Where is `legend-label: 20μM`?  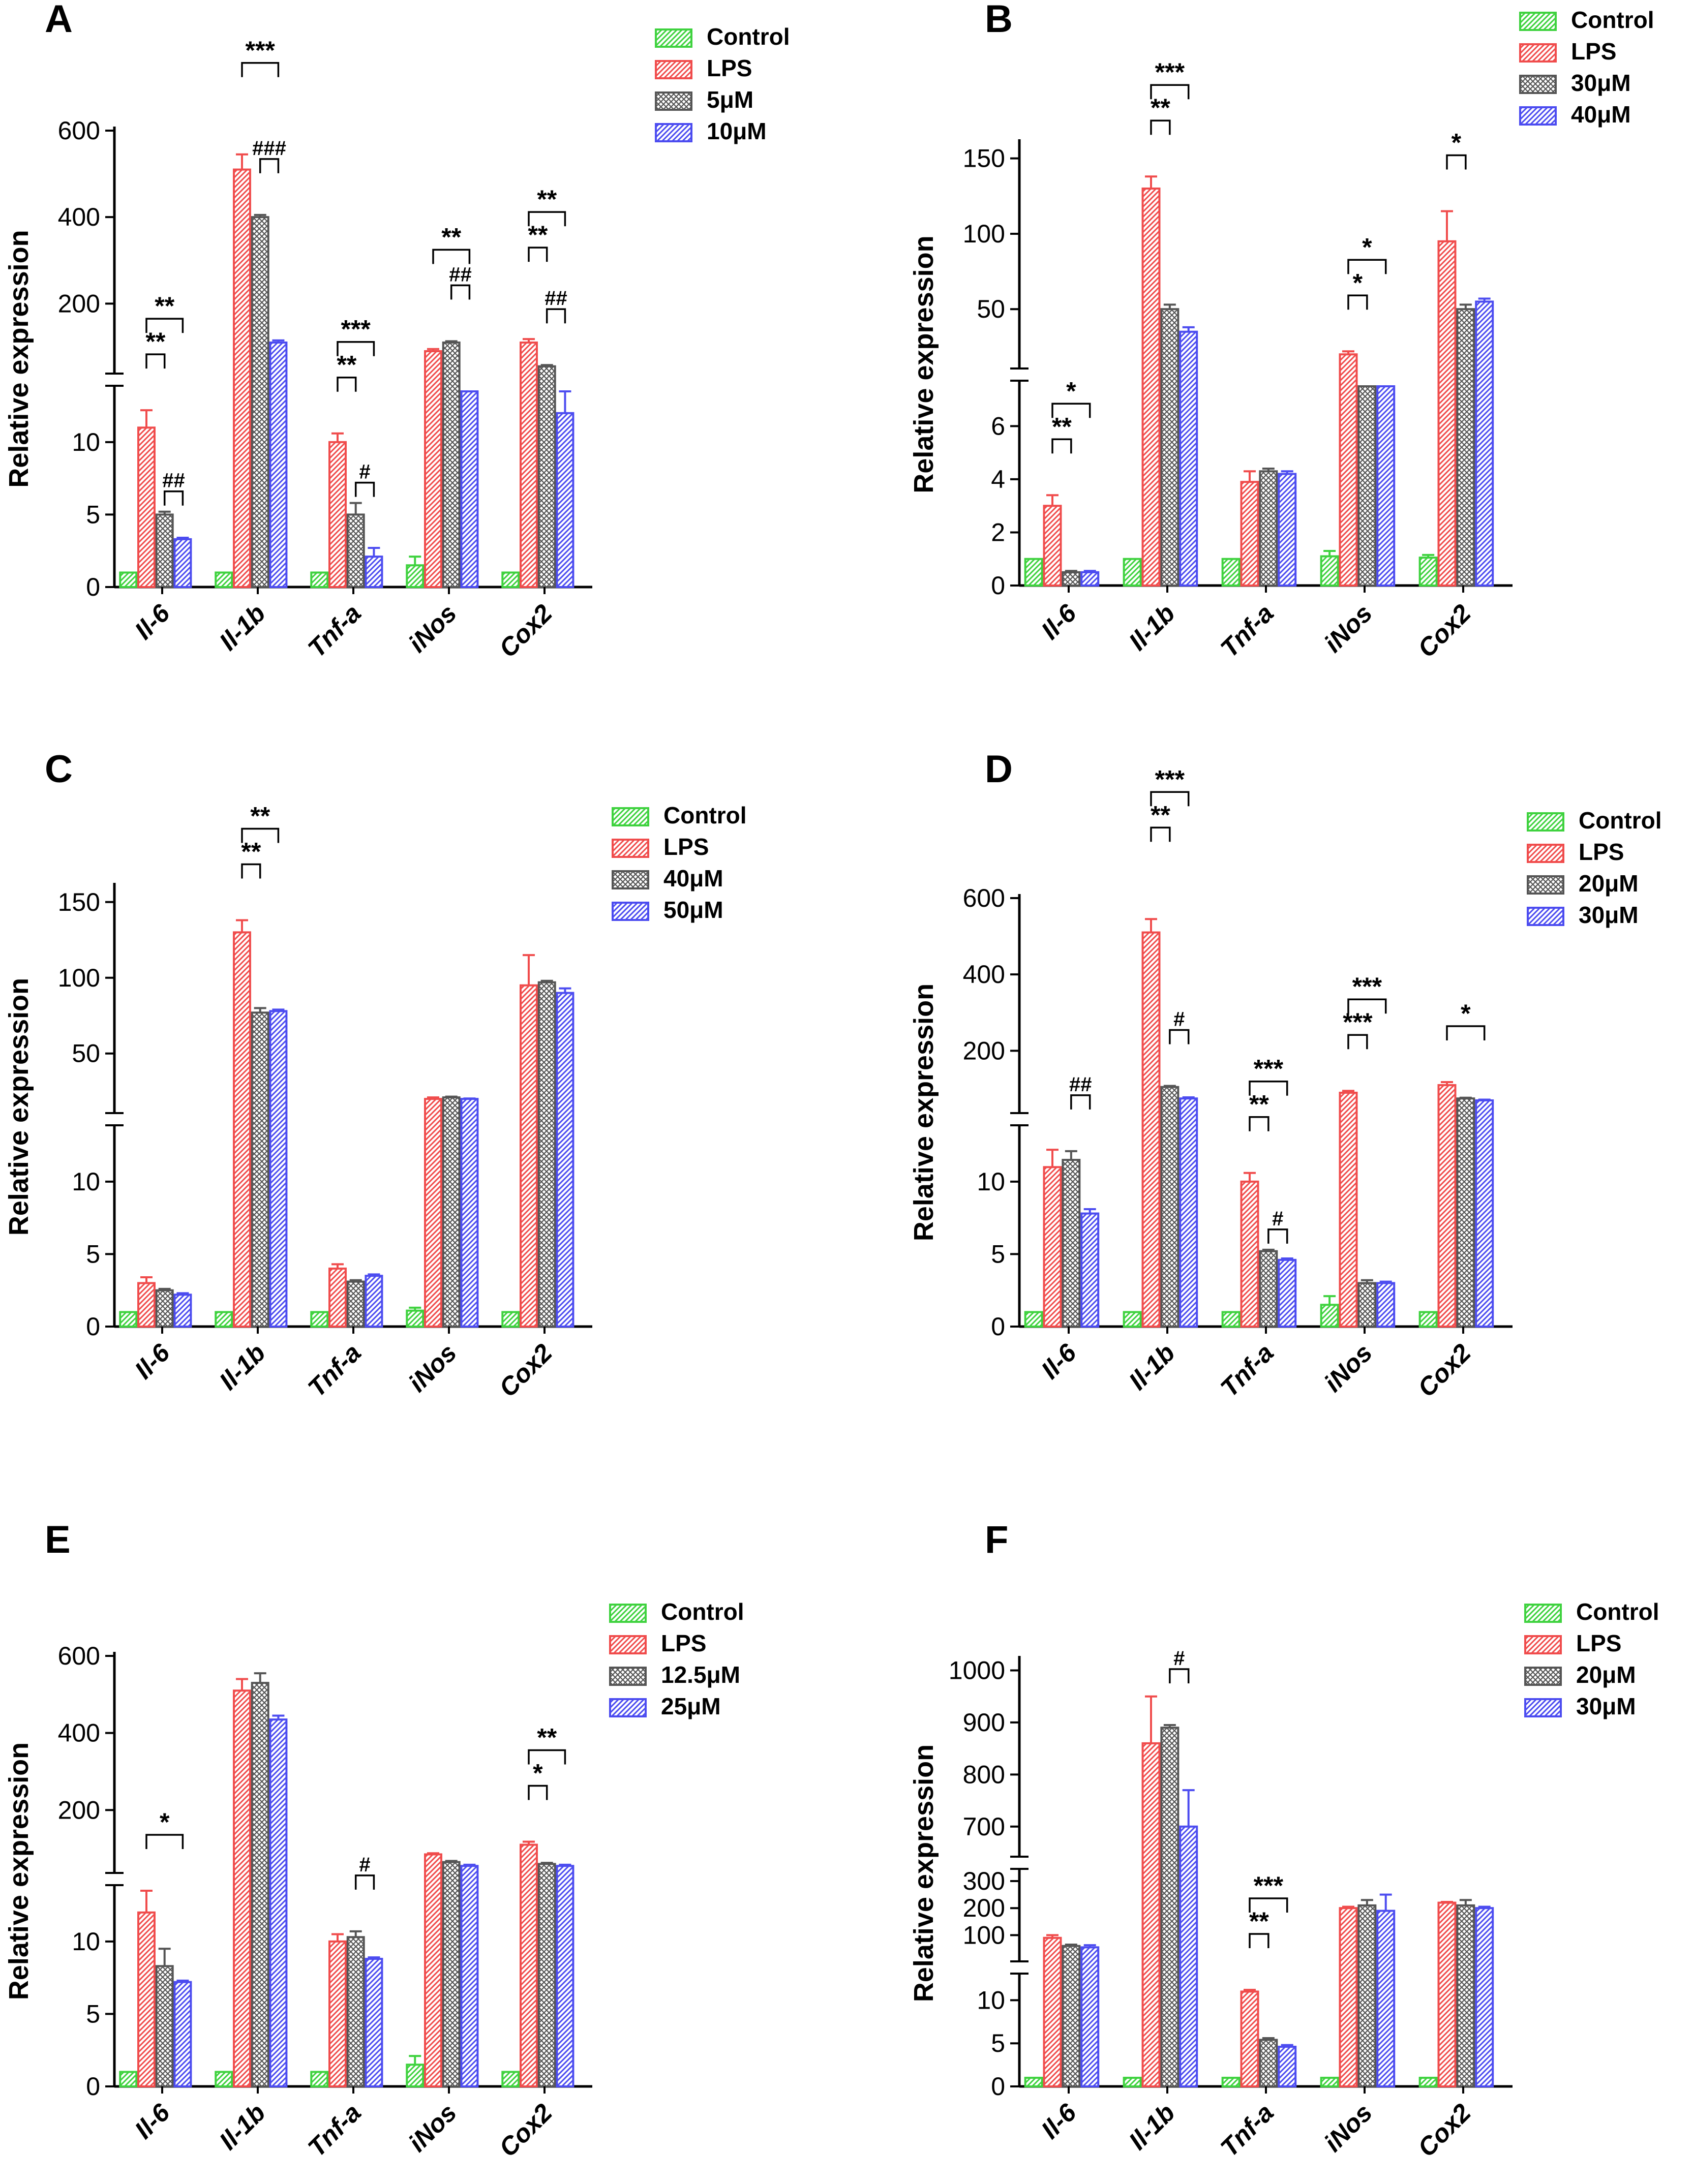 legend-label: 20μM is located at coordinates (1609, 883).